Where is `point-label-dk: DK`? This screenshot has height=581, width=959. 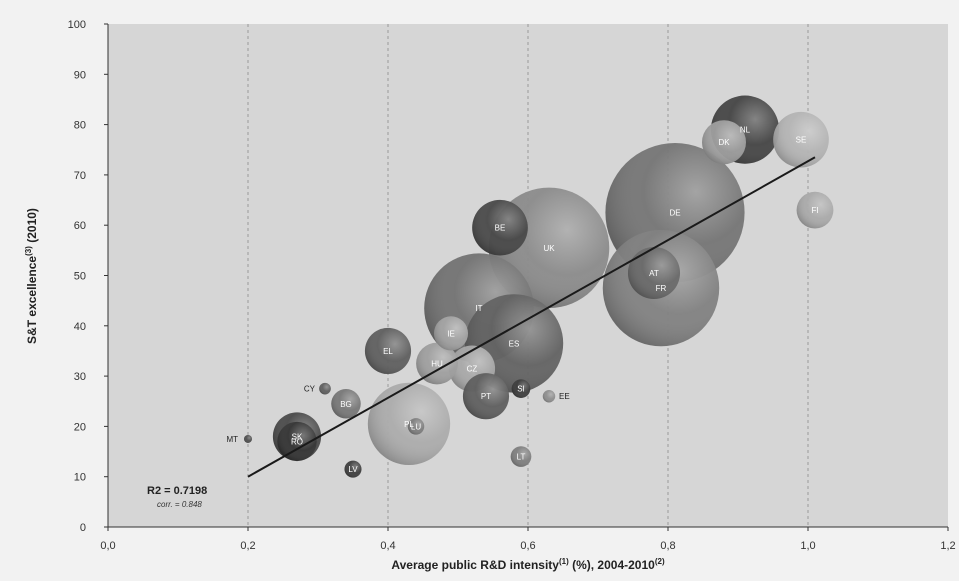
point-label-dk: DK is located at coordinates (724, 142).